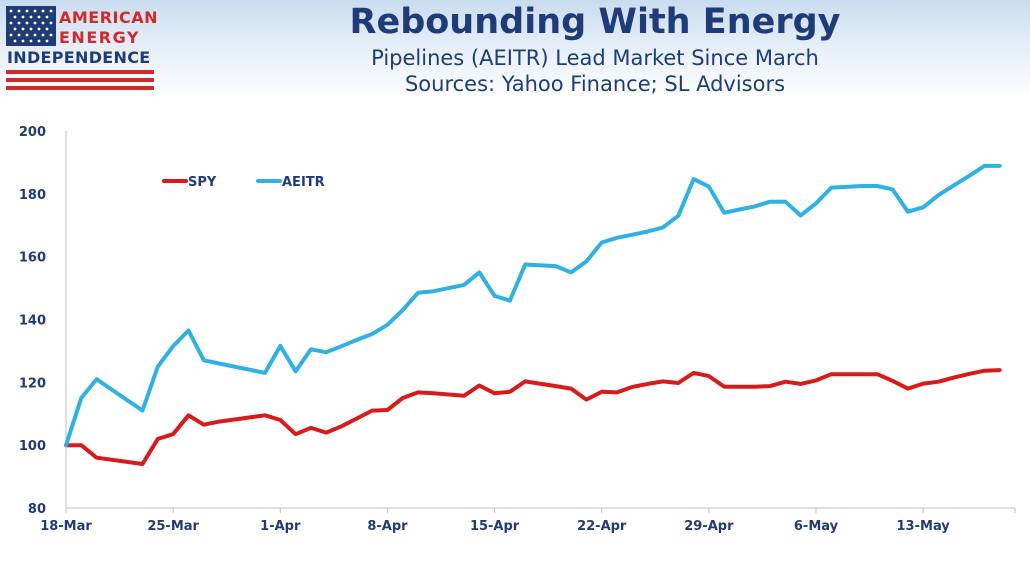  I want to click on aei-logo: AMERICAN ENERGY INDEPENDENCE, so click(81, 51).